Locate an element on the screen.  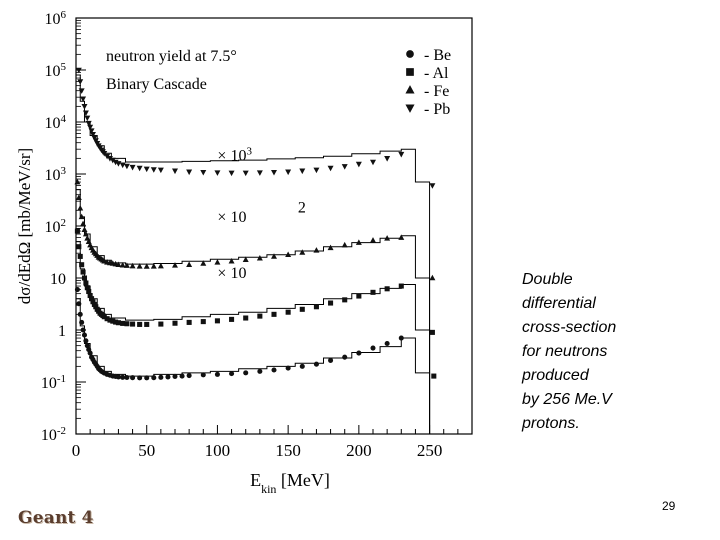
chart-subtitle: Binary Cascade is located at coordinates (156, 84).